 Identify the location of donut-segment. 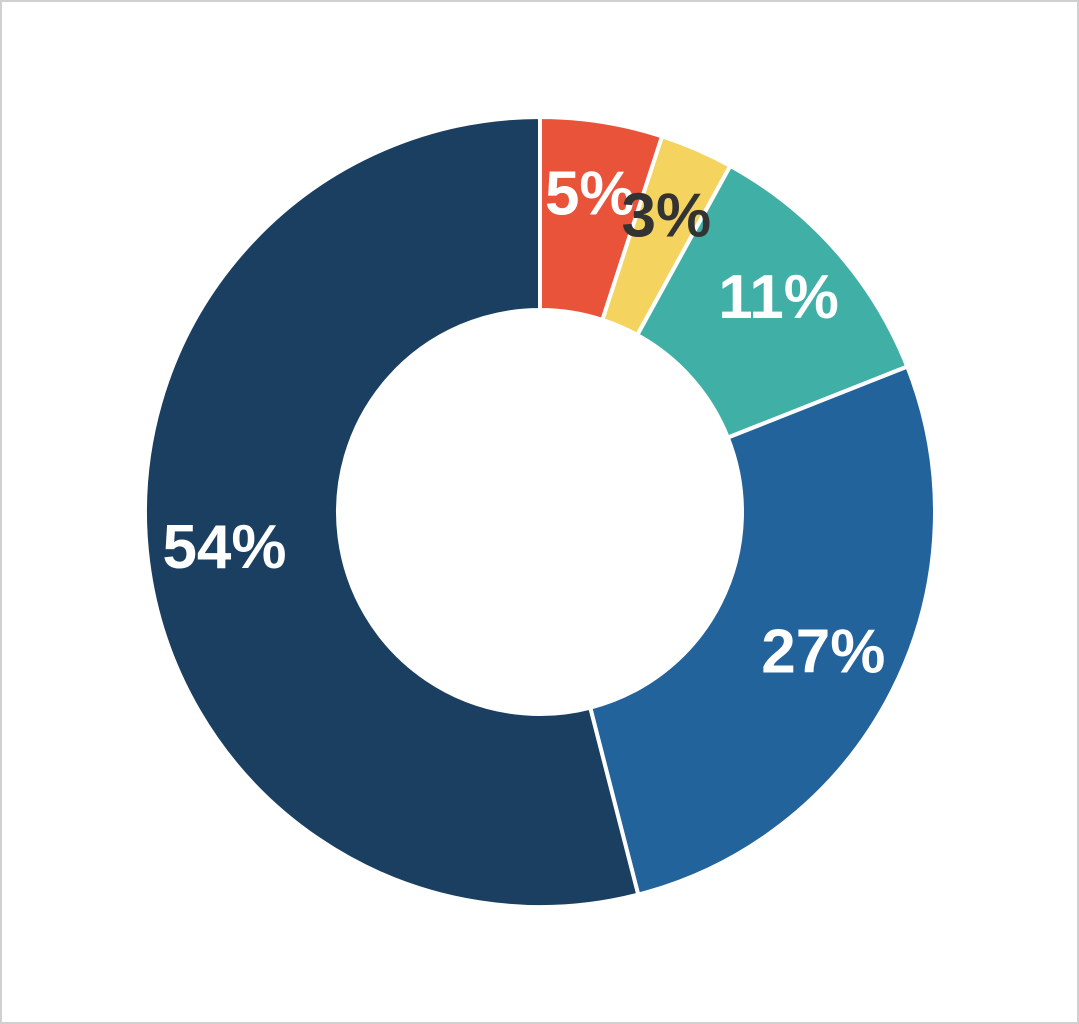
(772, 302).